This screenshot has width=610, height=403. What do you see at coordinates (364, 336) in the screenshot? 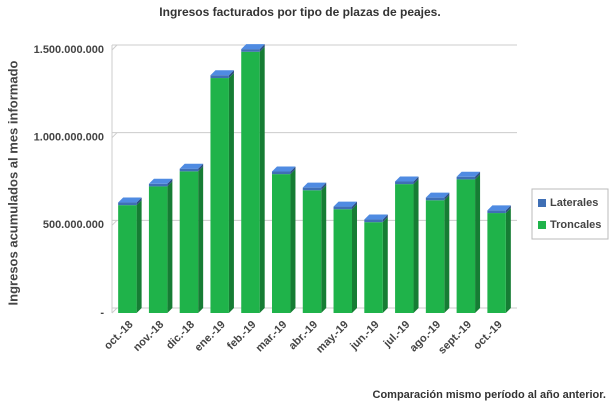
I see `x-tick-label: jun.-19` at bounding box center [364, 336].